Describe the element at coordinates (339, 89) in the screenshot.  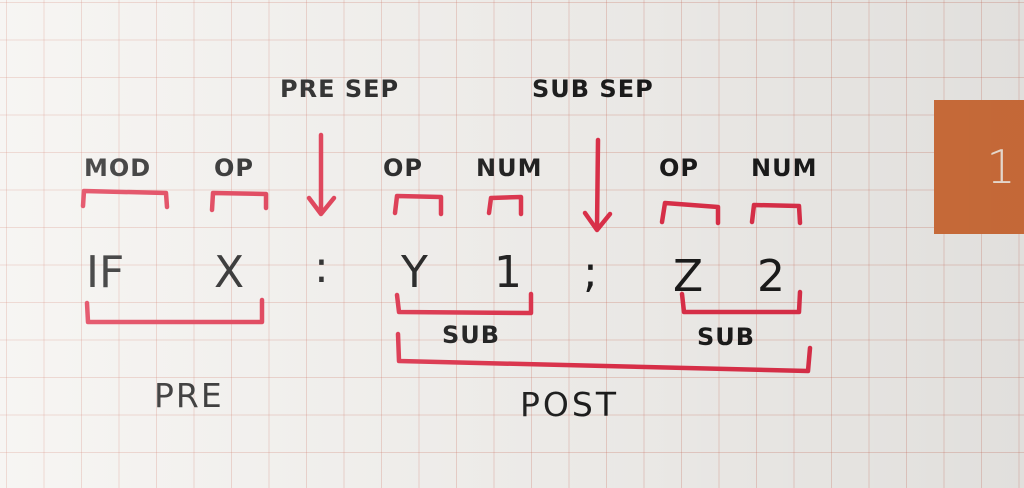
I see `pre-sep-label: PRE SEP` at that location.